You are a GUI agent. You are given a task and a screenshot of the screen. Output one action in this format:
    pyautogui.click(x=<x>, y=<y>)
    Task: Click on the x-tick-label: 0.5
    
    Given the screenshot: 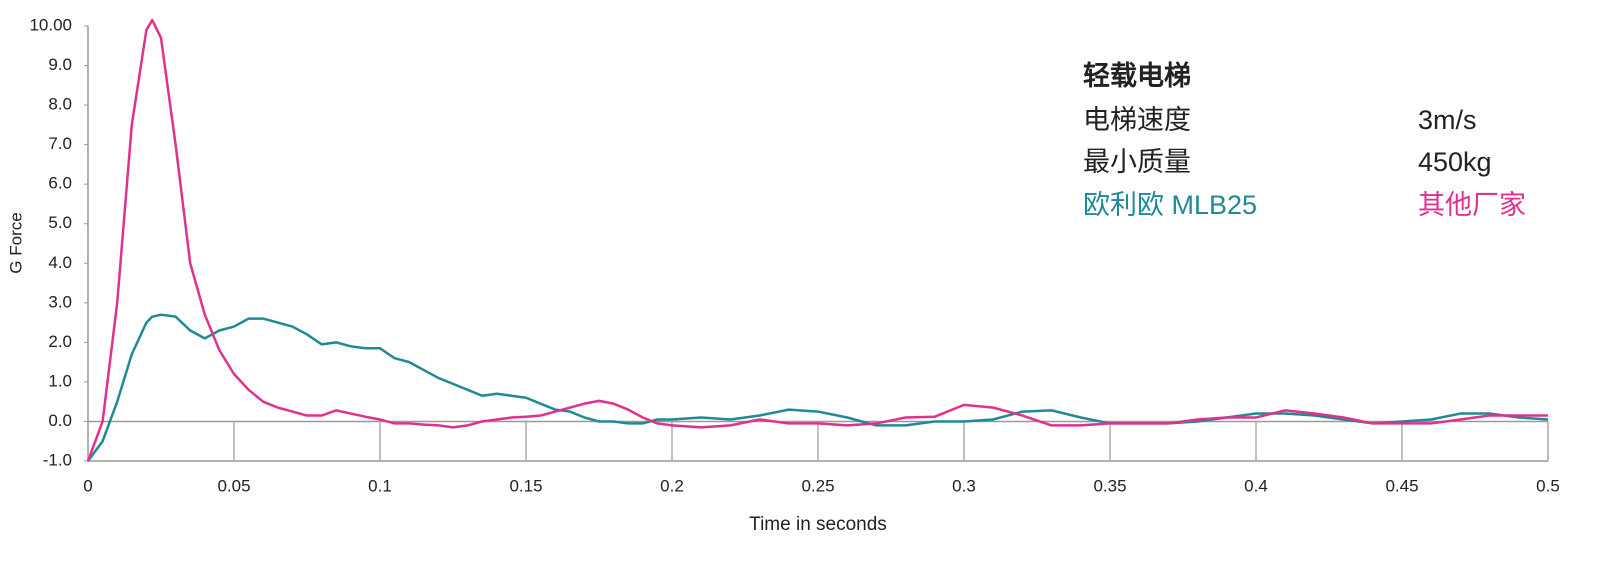 What is the action you would take?
    pyautogui.click(x=1548, y=485)
    